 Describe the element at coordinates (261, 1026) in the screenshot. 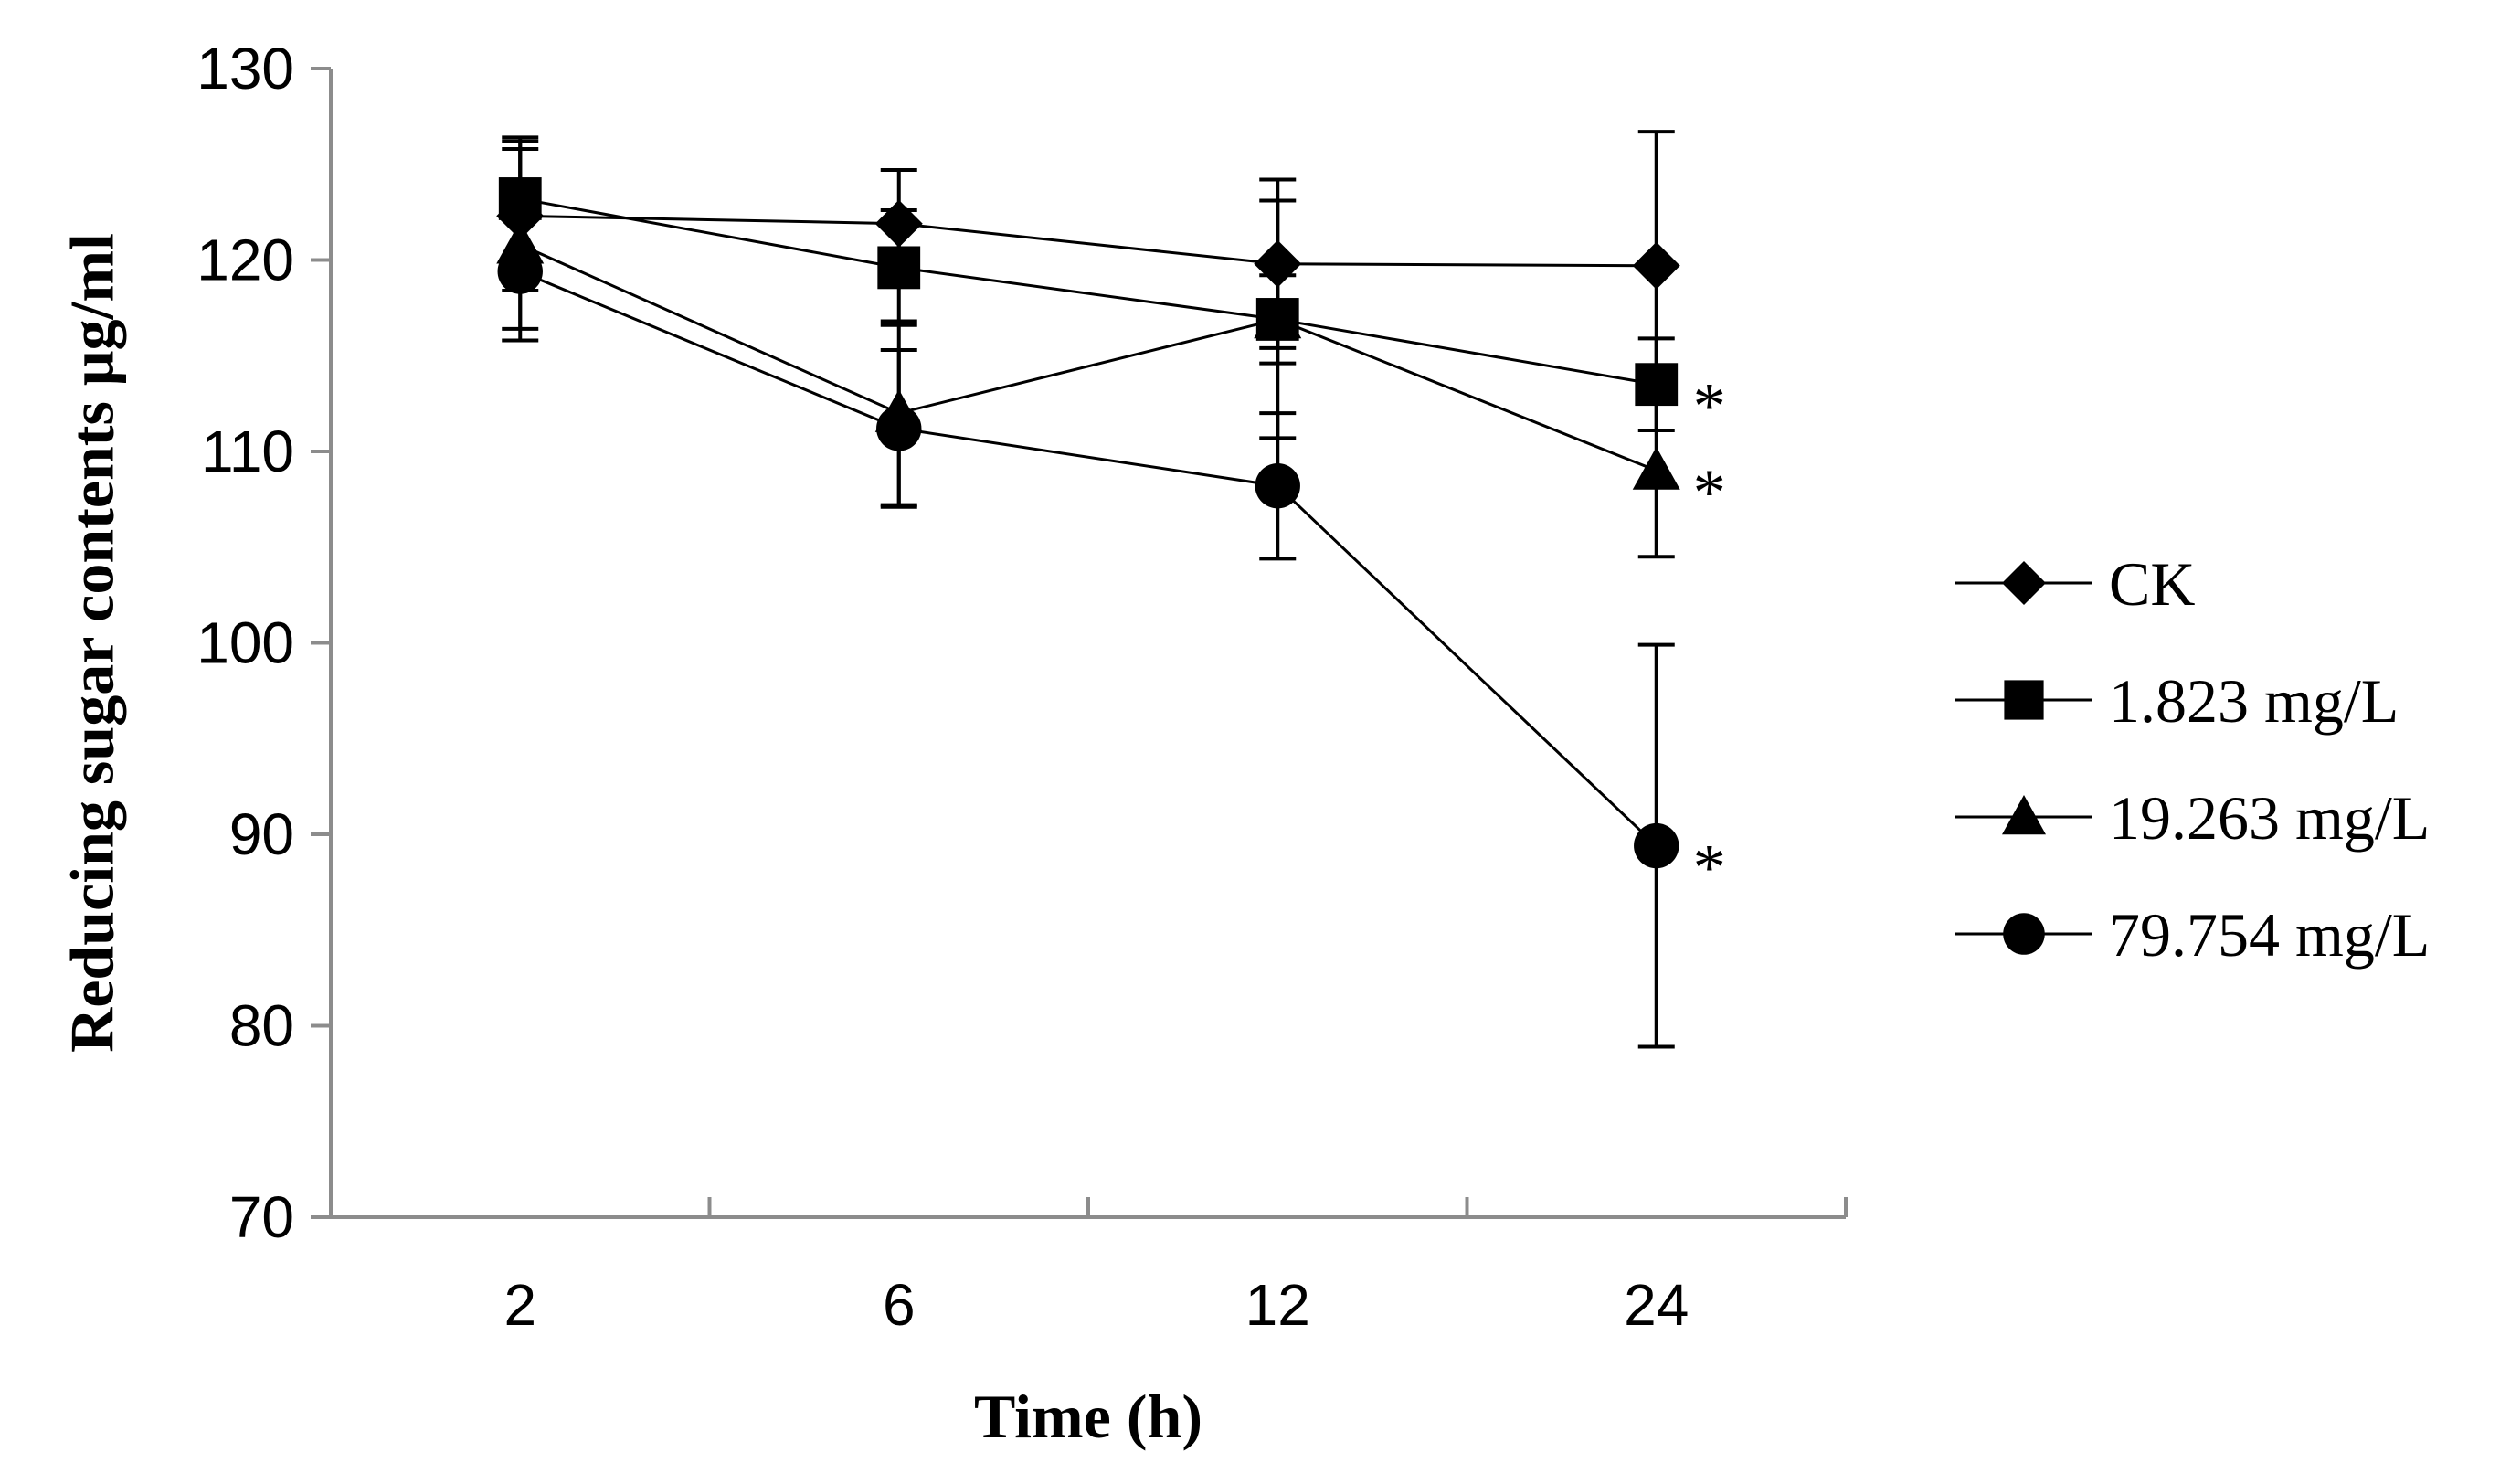

I see `y-tick-label: 80` at that location.